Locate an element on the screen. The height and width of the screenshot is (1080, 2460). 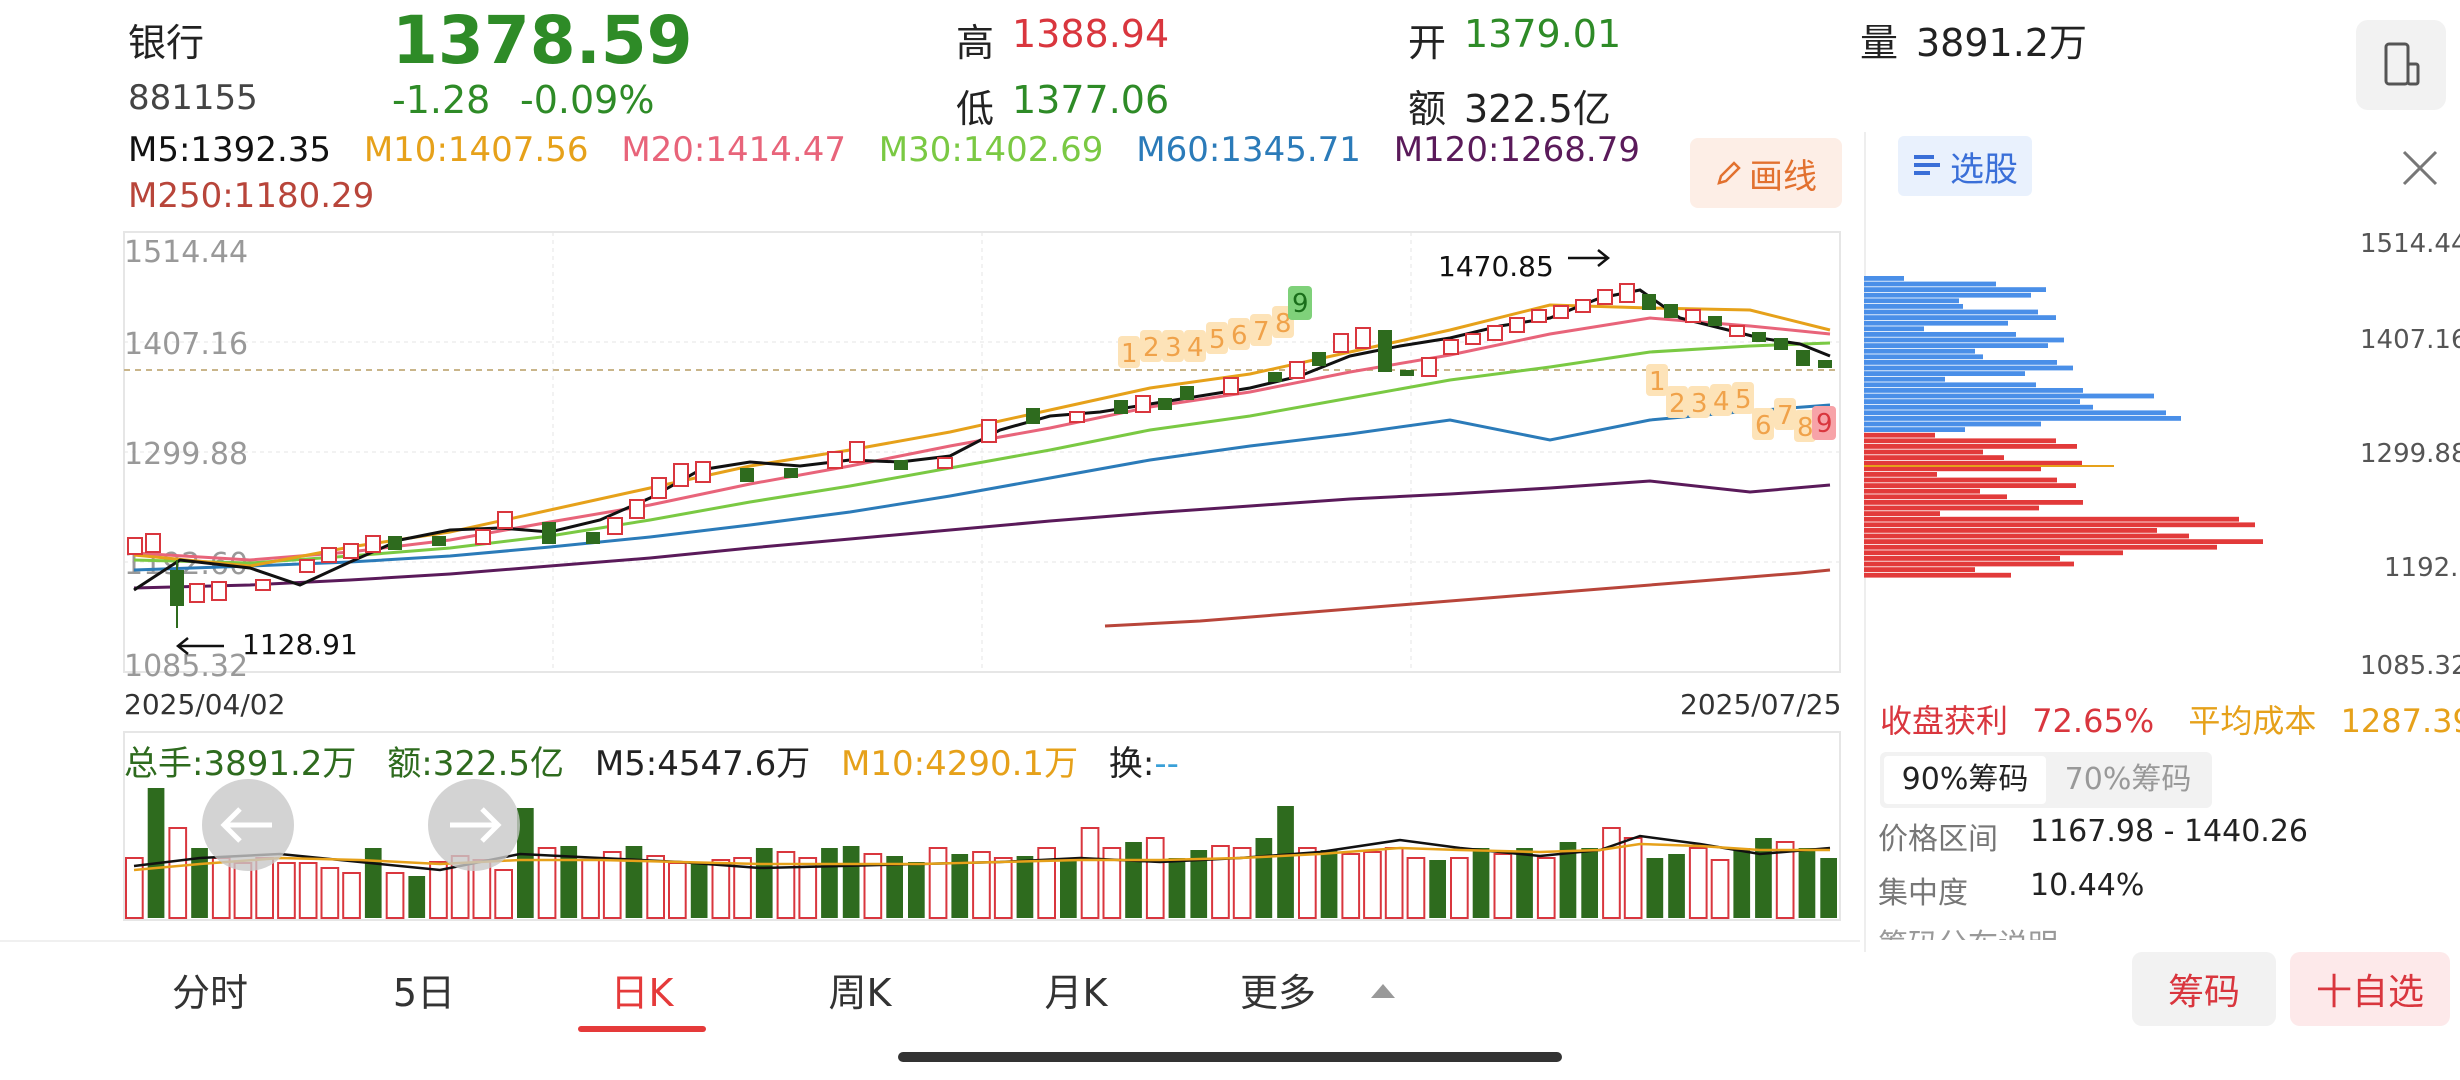
concentration-value: 10.44% is located at coordinates (2087, 885).